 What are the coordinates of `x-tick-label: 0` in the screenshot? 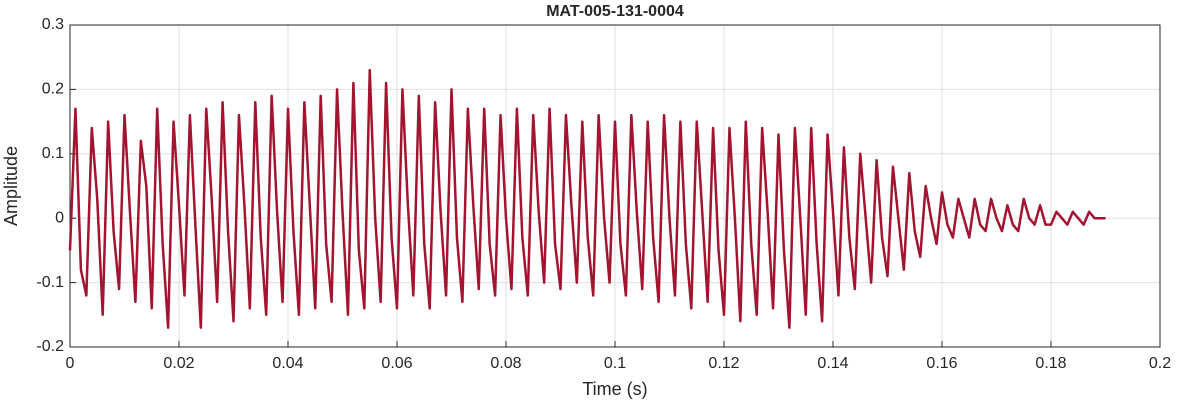 It's located at (70, 363).